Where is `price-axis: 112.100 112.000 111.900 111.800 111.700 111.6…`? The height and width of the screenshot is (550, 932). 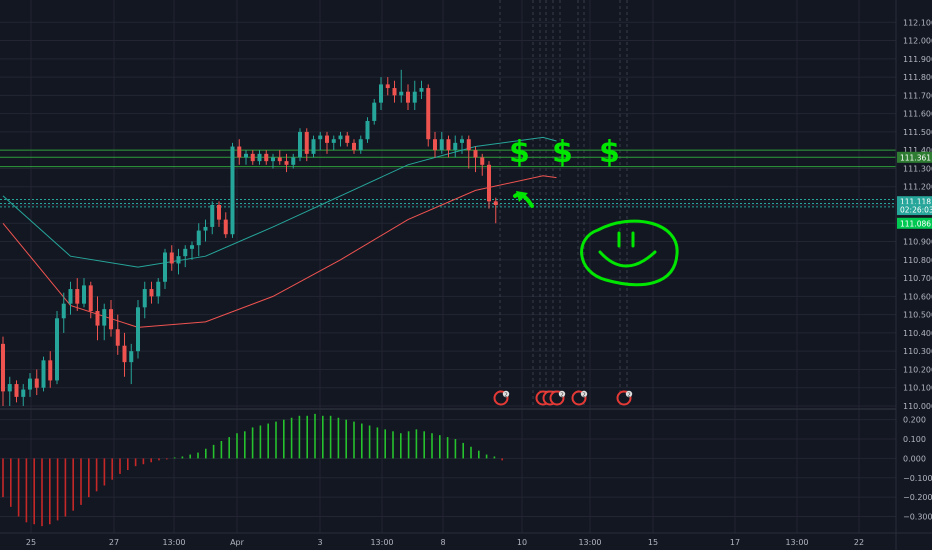
price-axis: 112.100 112.000 111.900 111.800 111.700 111.6… is located at coordinates (917, 214).